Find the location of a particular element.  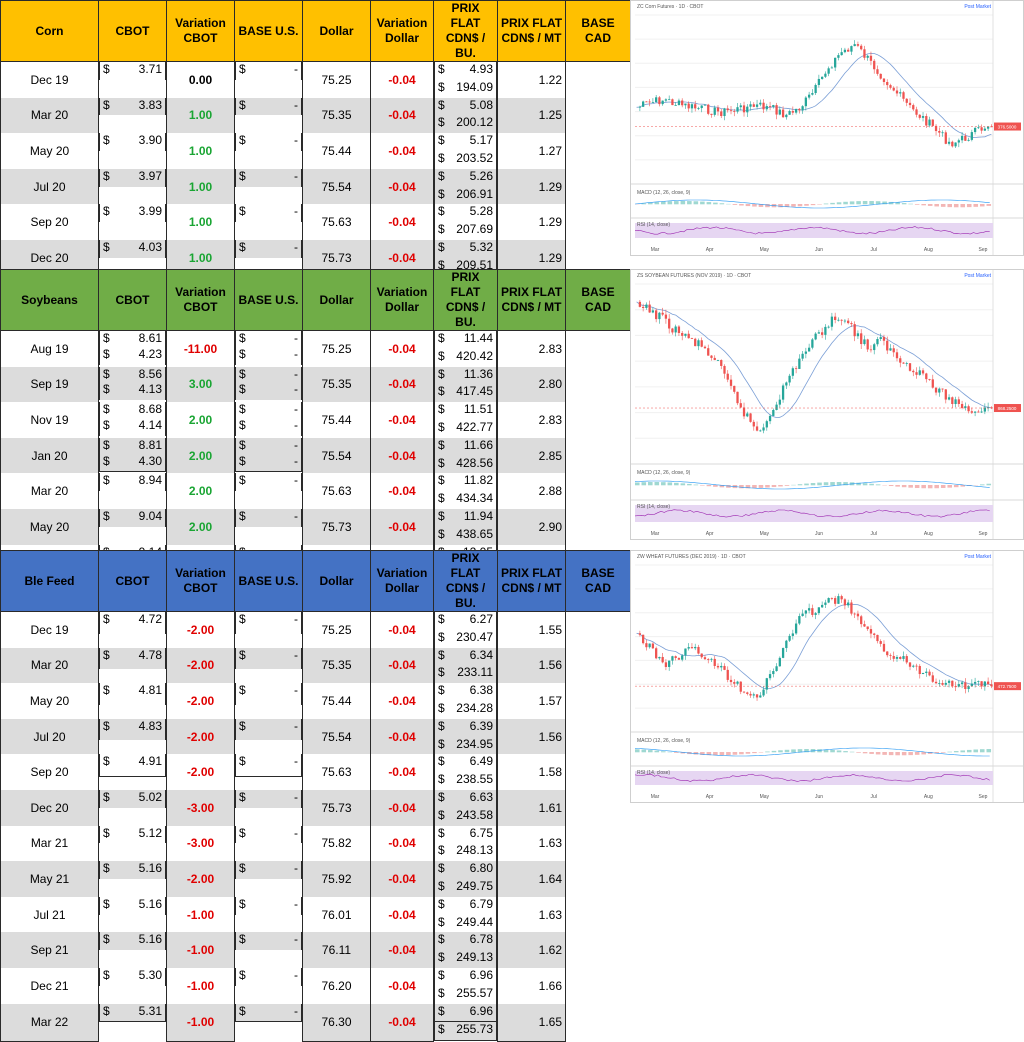

base-cad-value: 1.55 is located at coordinates (532, 630).